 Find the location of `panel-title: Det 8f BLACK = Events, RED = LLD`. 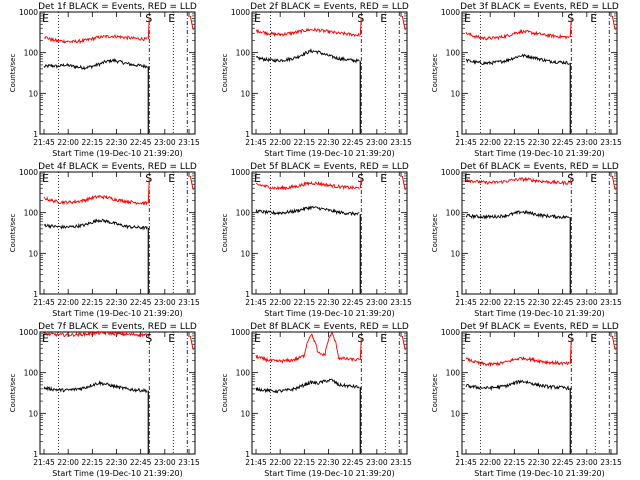

panel-title: Det 8f BLACK = Events, RED = LLD is located at coordinates (329, 327).